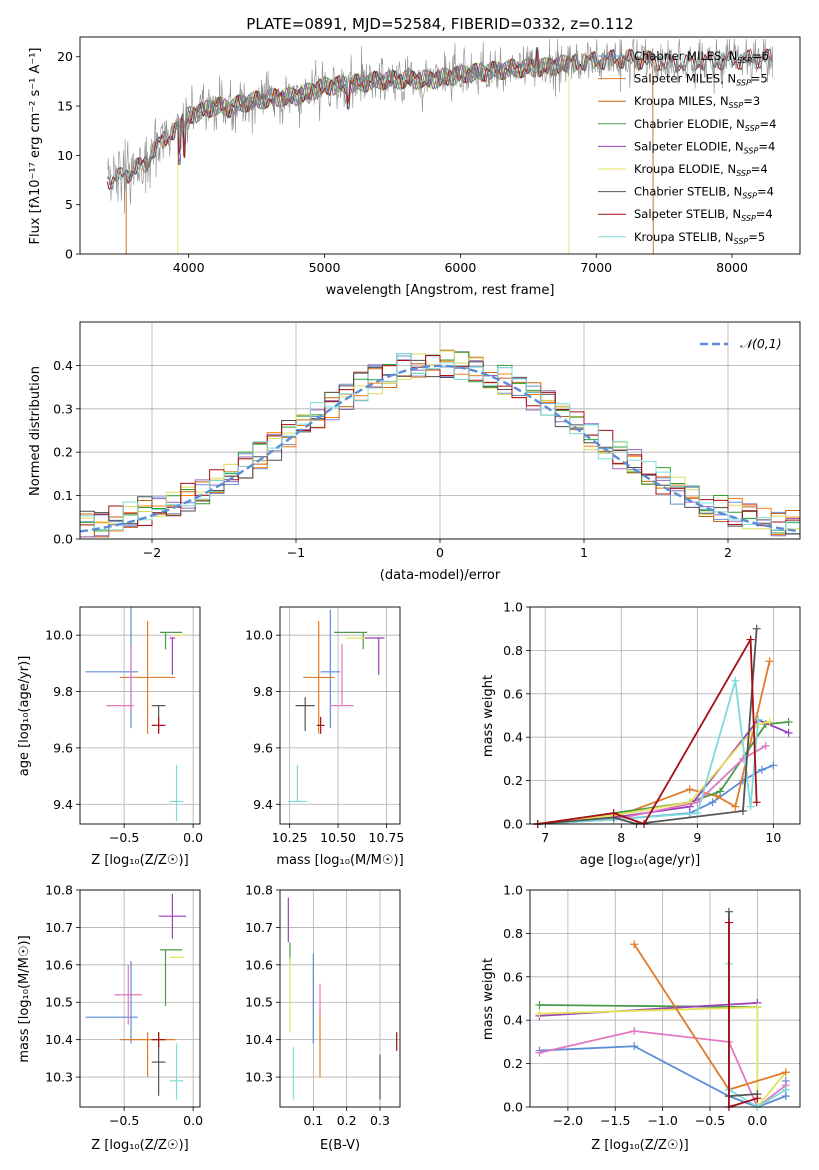  I want to click on legend-label: Salpeter ELODIE, NSSP=4, so click(704, 147).